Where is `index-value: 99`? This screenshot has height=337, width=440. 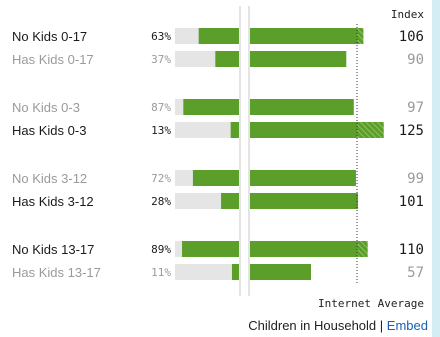
index-value: 99 is located at coordinates (415, 179).